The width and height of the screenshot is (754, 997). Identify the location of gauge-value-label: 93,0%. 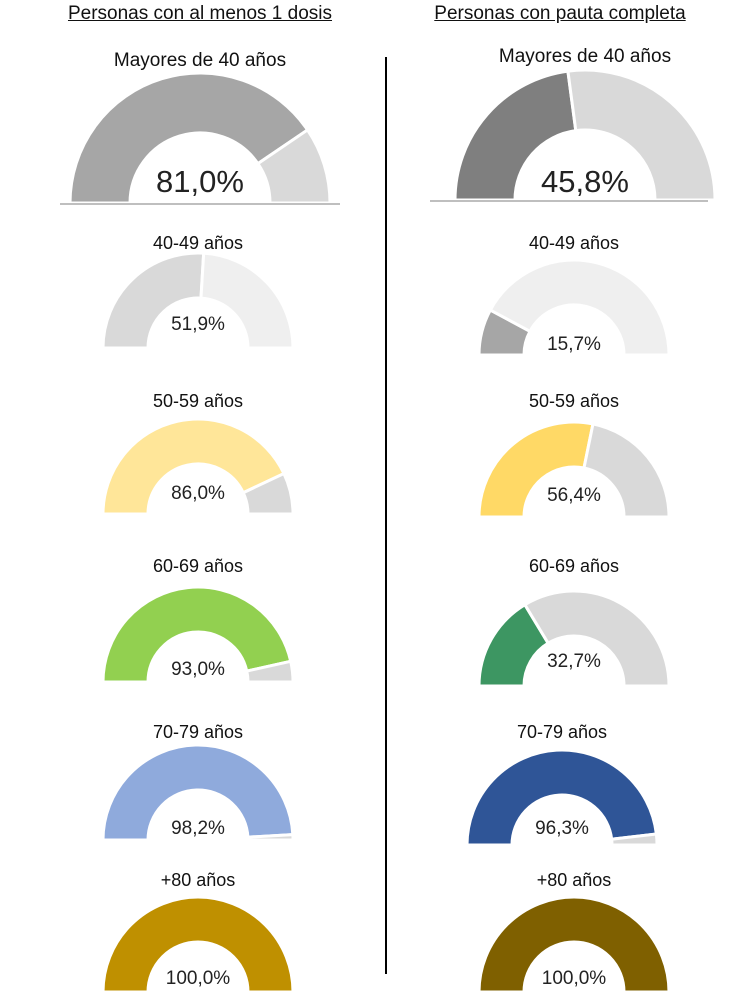
(198, 669).